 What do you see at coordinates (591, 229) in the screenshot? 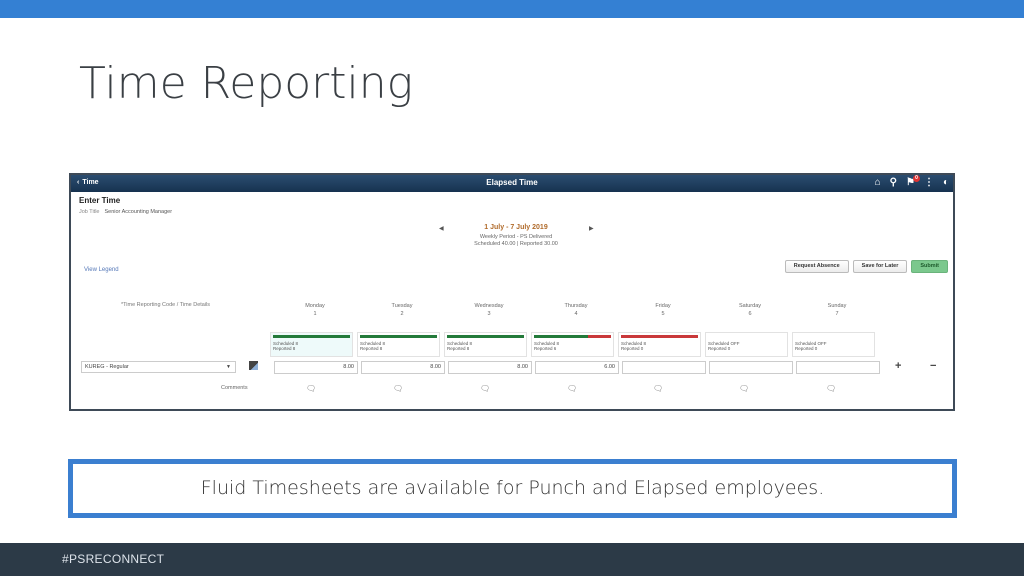
I see `next-period-icon: ▶` at bounding box center [591, 229].